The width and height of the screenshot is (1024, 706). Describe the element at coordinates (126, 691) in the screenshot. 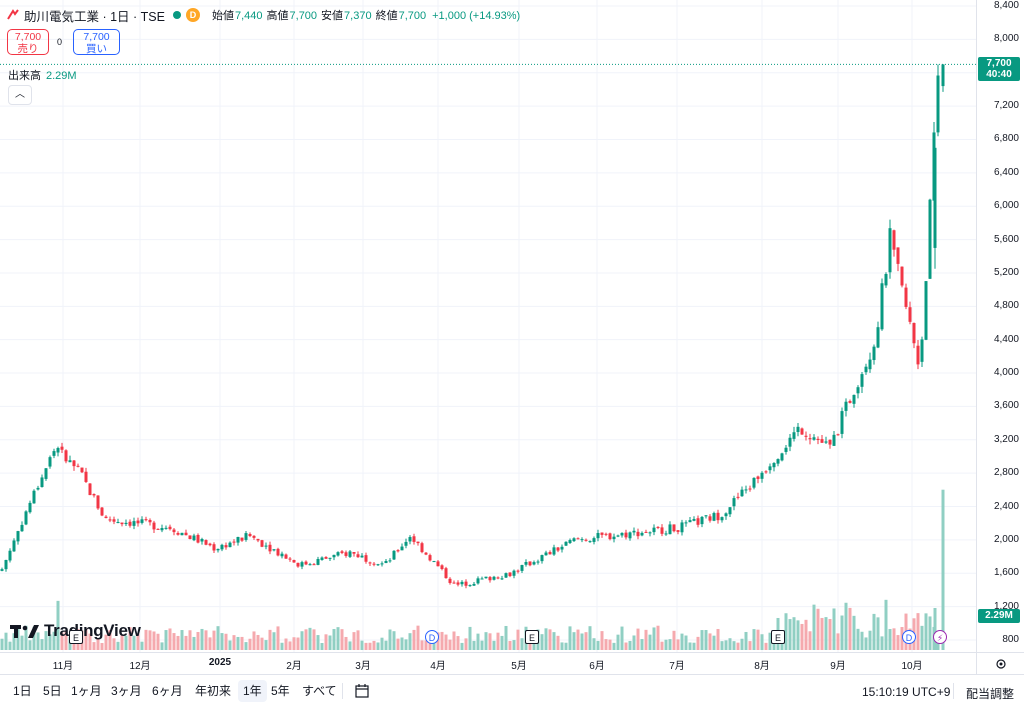

I see `range-button: 3ヶ月` at that location.